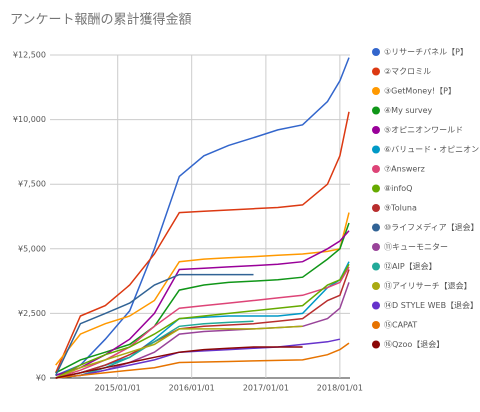 The image size is (480, 412). I want to click on legend-label: ⑬アイリサーチ【退会】, so click(428, 286).